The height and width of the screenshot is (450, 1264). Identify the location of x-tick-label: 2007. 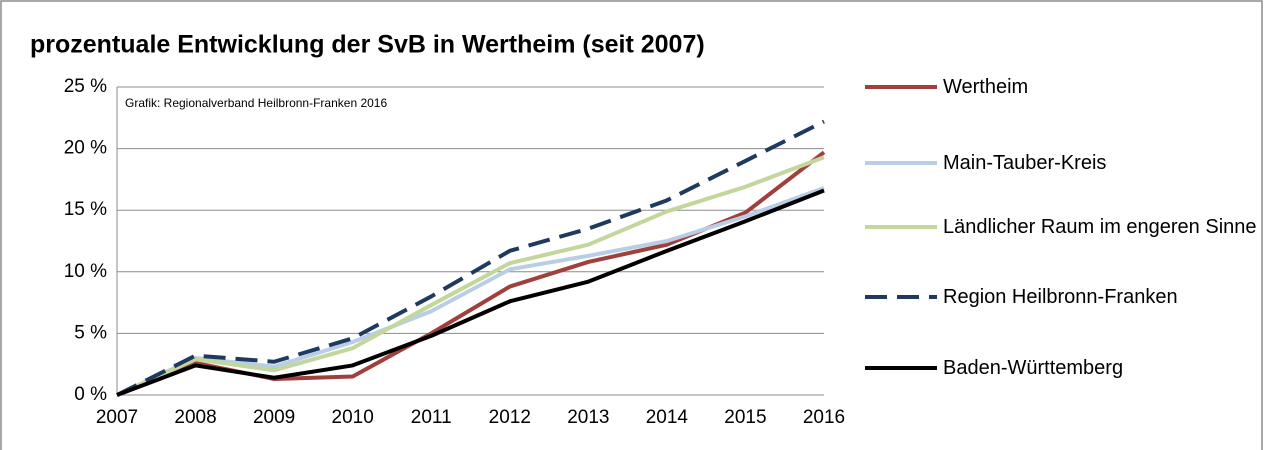
(117, 417).